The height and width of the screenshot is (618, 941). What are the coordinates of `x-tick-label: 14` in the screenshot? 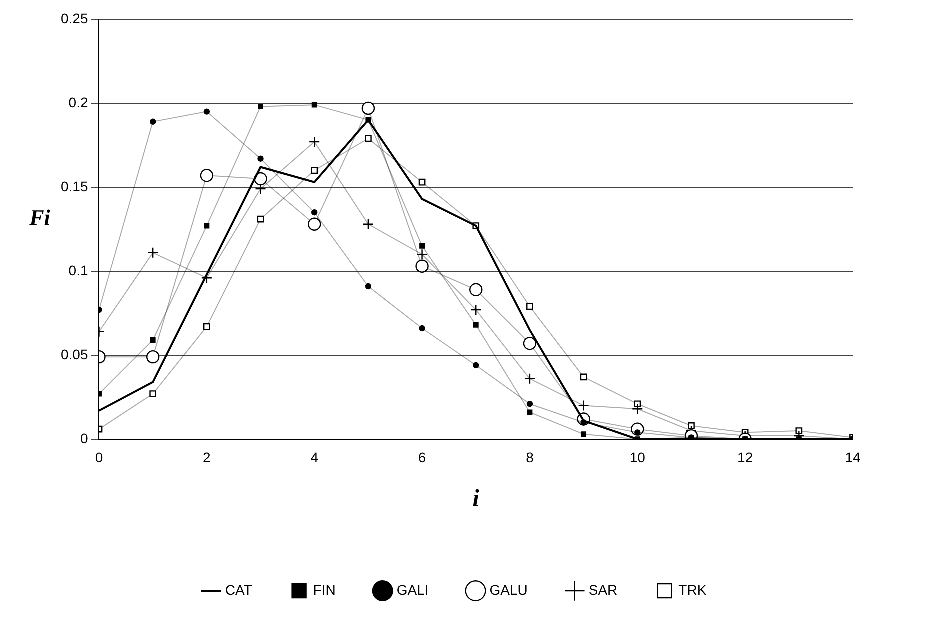 It's located at (853, 458).